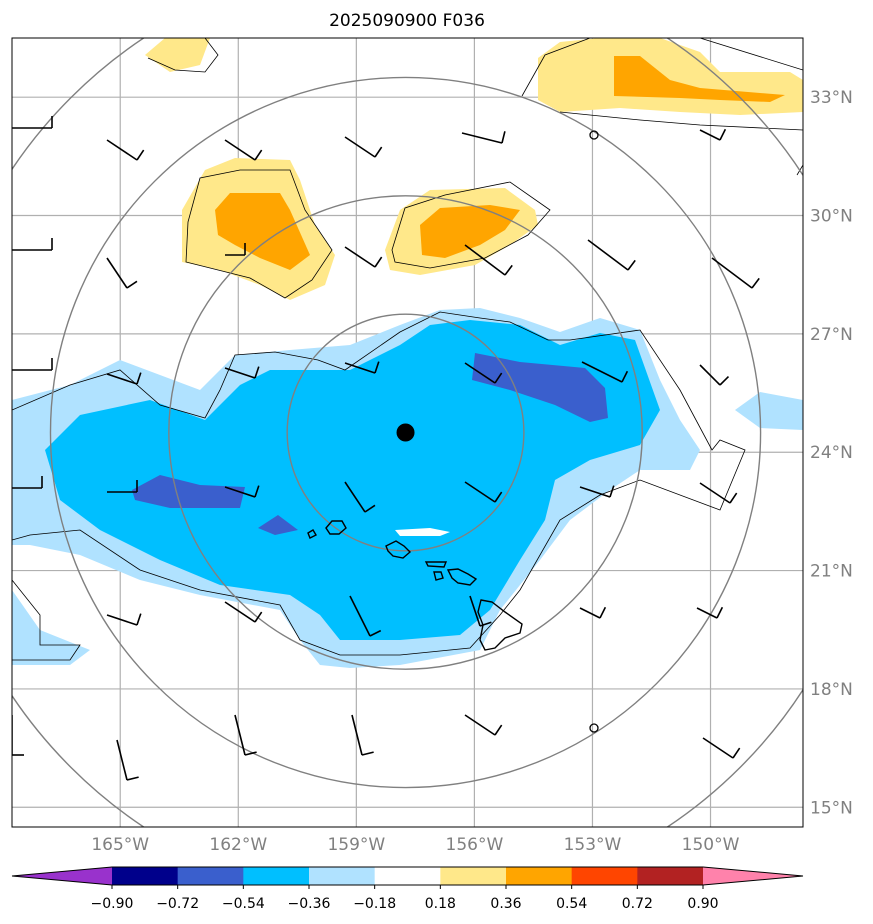 The height and width of the screenshot is (924, 873). I want to click on longitude-label-2: 159°W, so click(356, 845).